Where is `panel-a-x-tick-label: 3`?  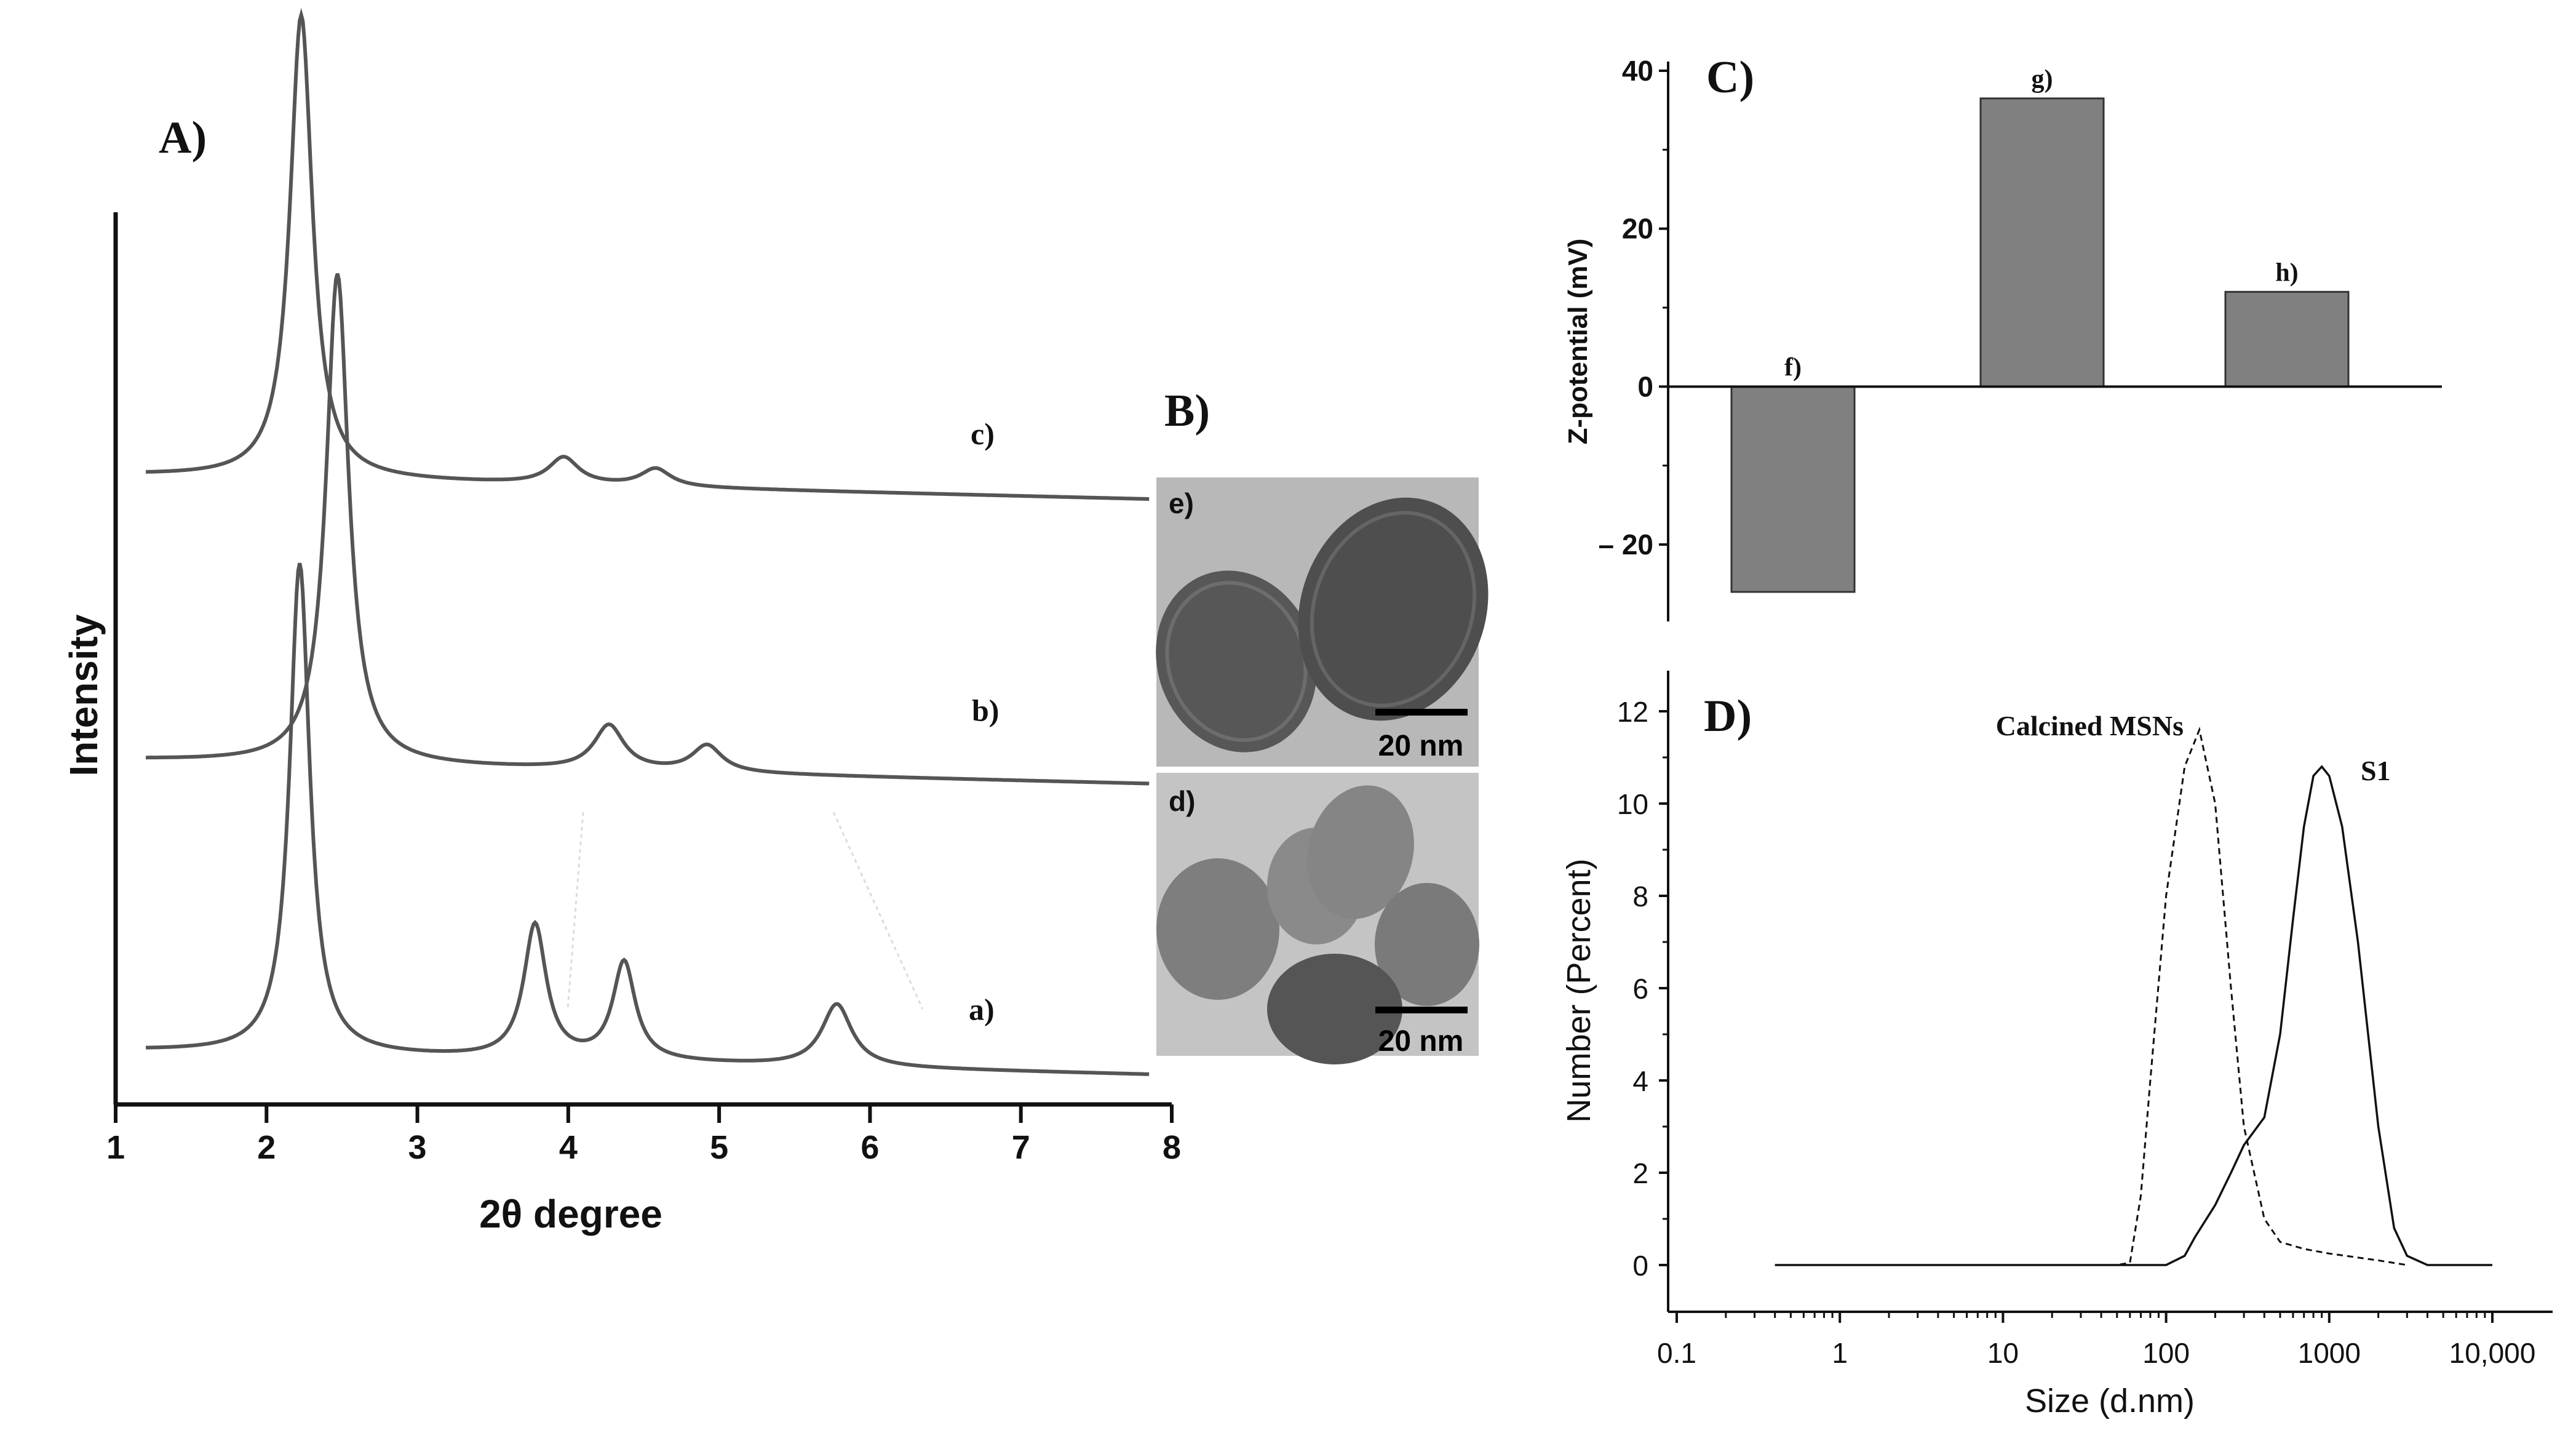 panel-a-x-tick-label: 3 is located at coordinates (417, 1147).